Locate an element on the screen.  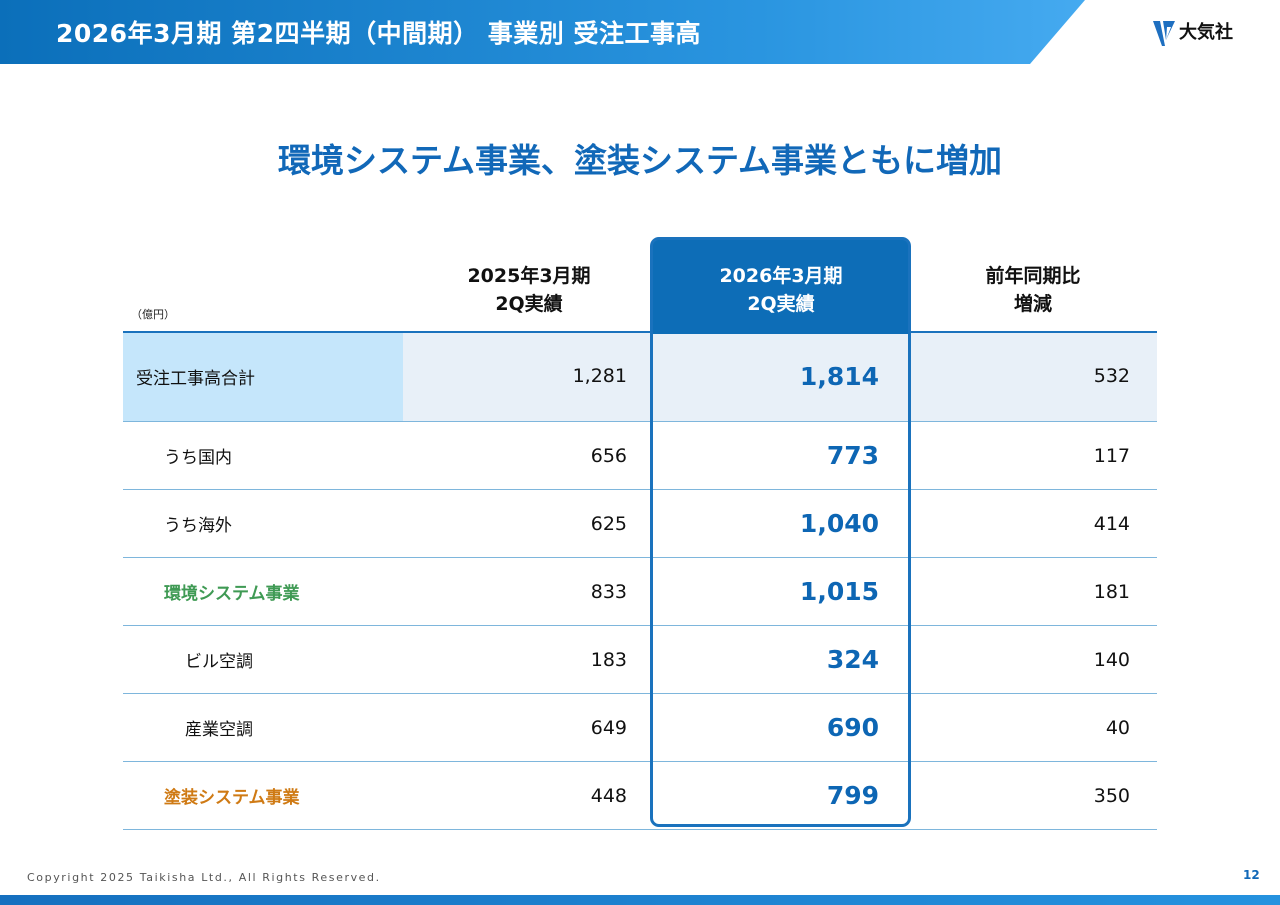
footer-bar is located at coordinates (640, 900).